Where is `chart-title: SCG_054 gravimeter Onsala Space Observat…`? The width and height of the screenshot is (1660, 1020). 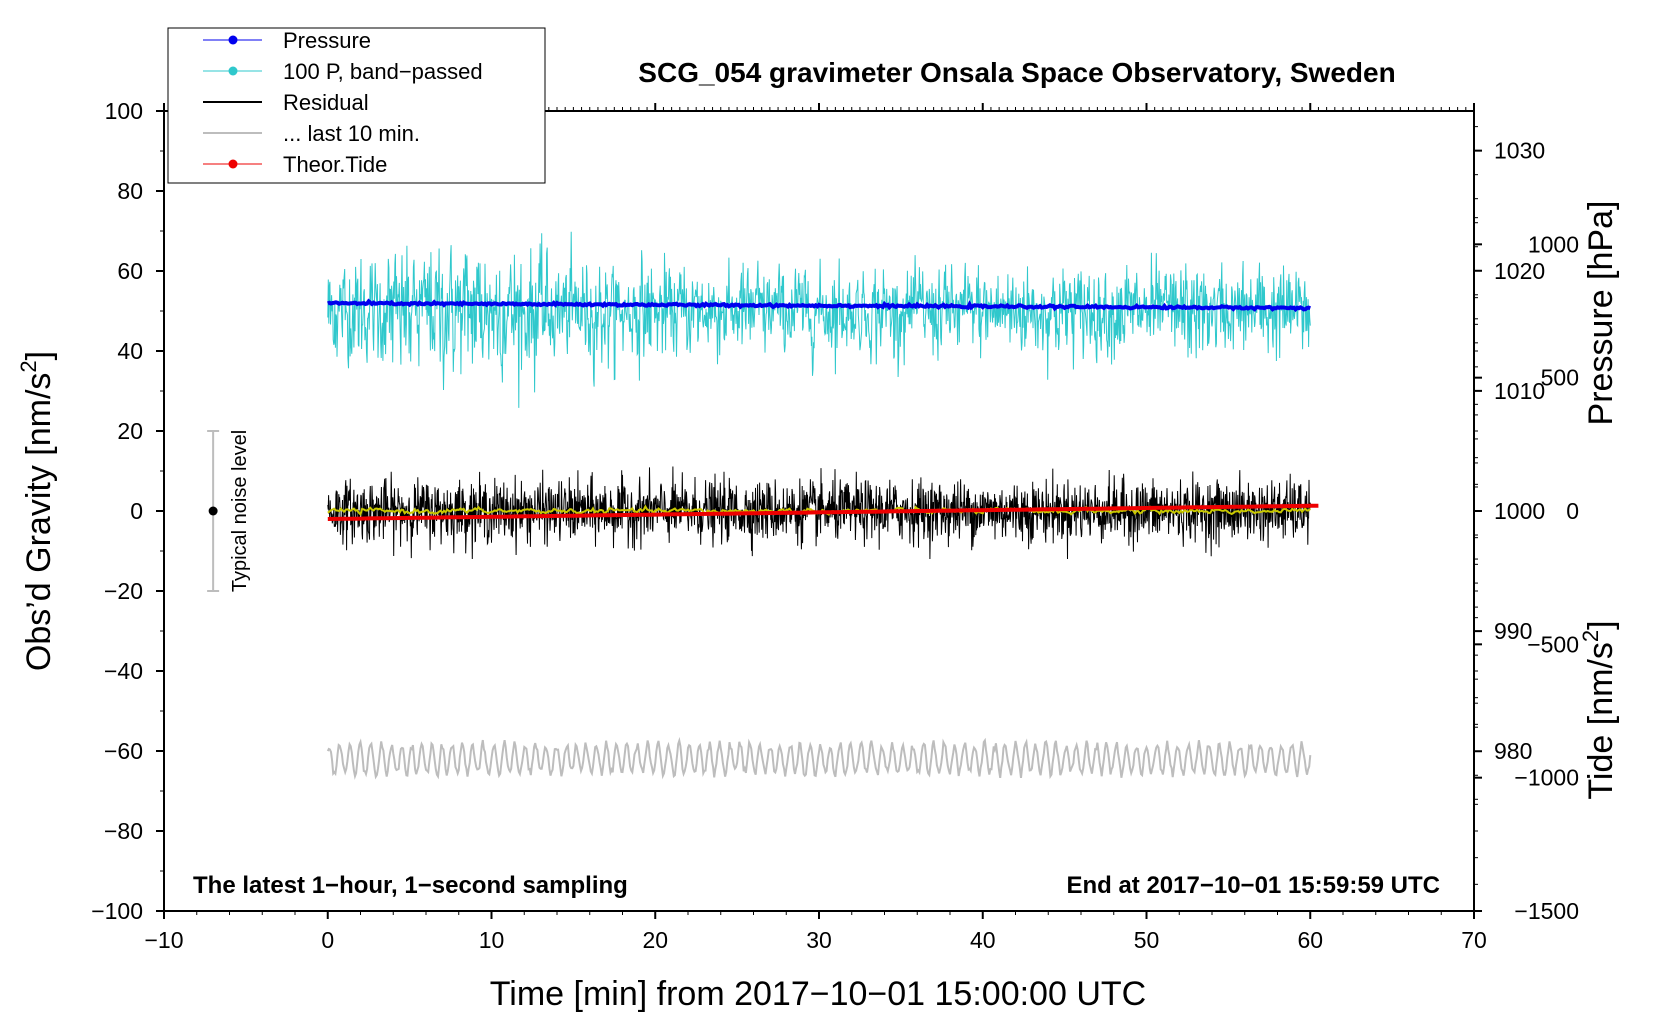
chart-title: SCG_054 gravimeter Onsala Space Observat… is located at coordinates (1016, 72).